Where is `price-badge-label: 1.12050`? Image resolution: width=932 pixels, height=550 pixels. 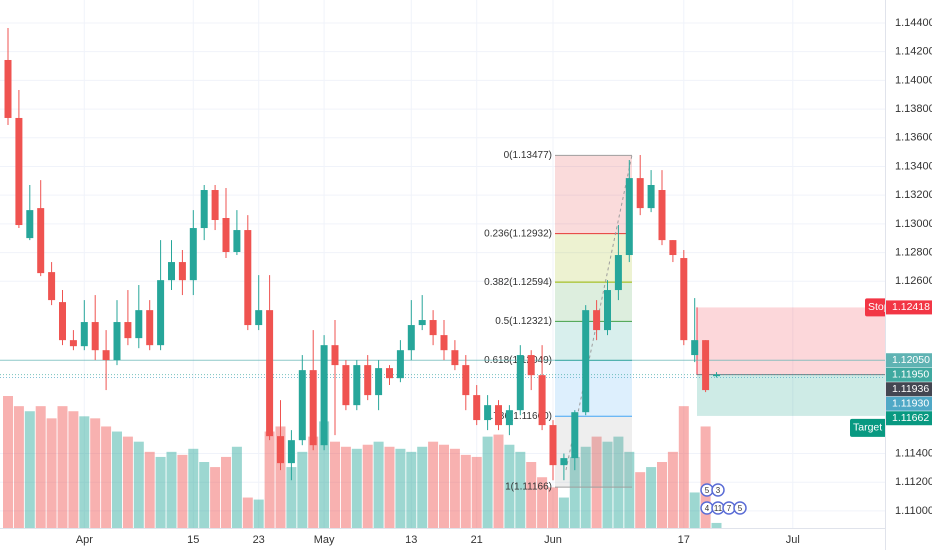 price-badge-label: 1.12050 is located at coordinates (911, 360).